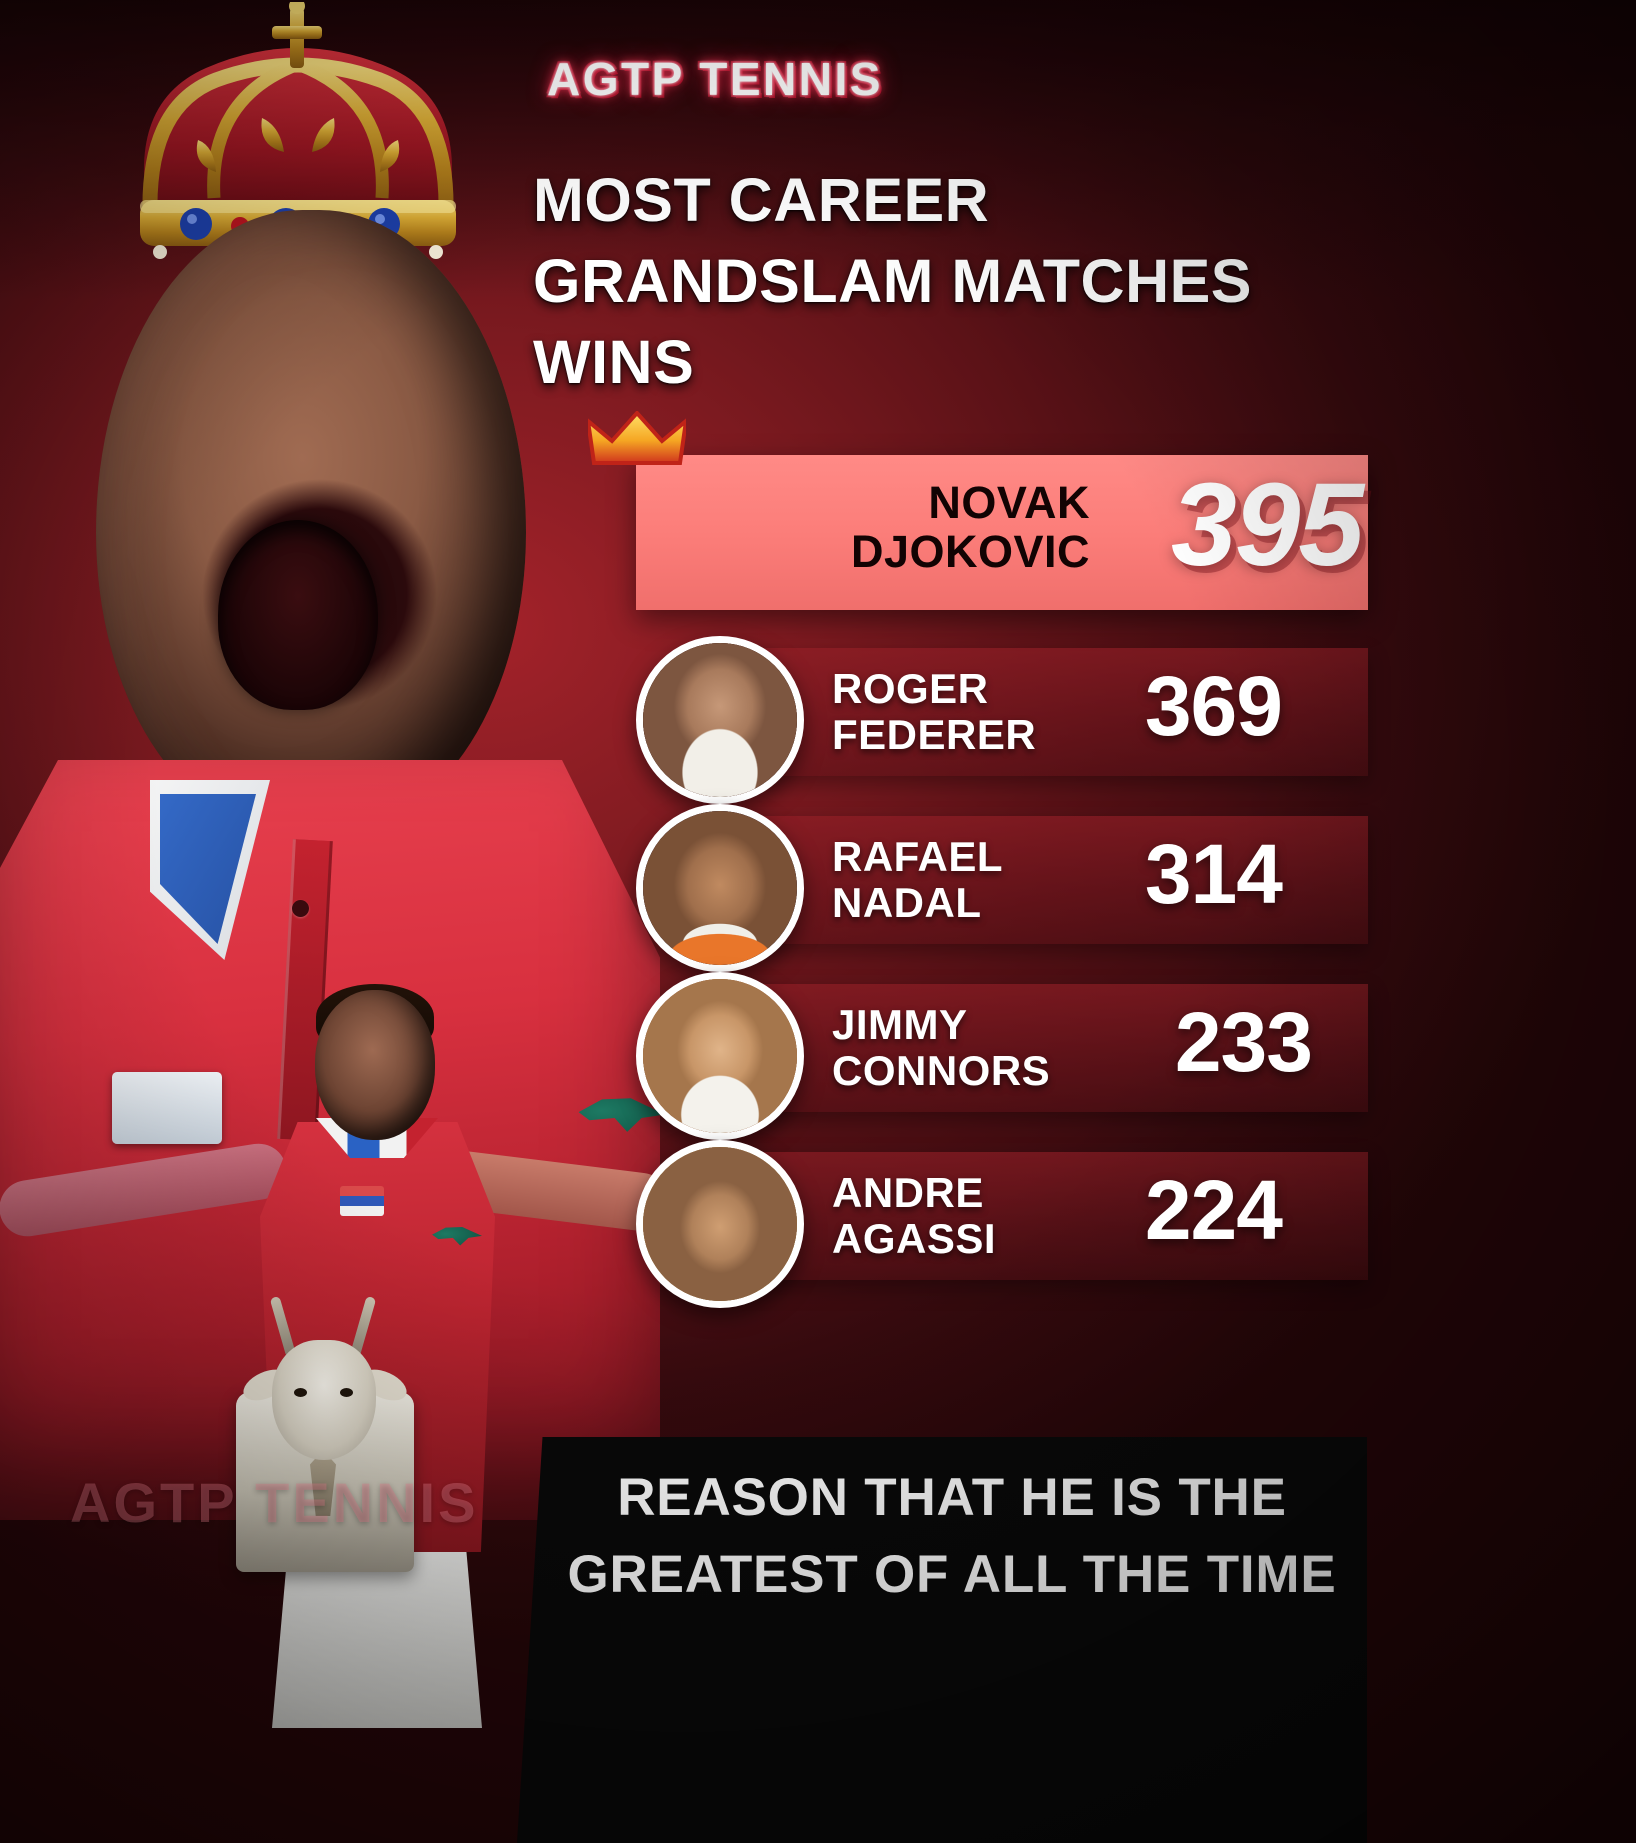 This screenshot has width=1636, height=1843. I want to click on player-photo-connors, so click(720, 1056).